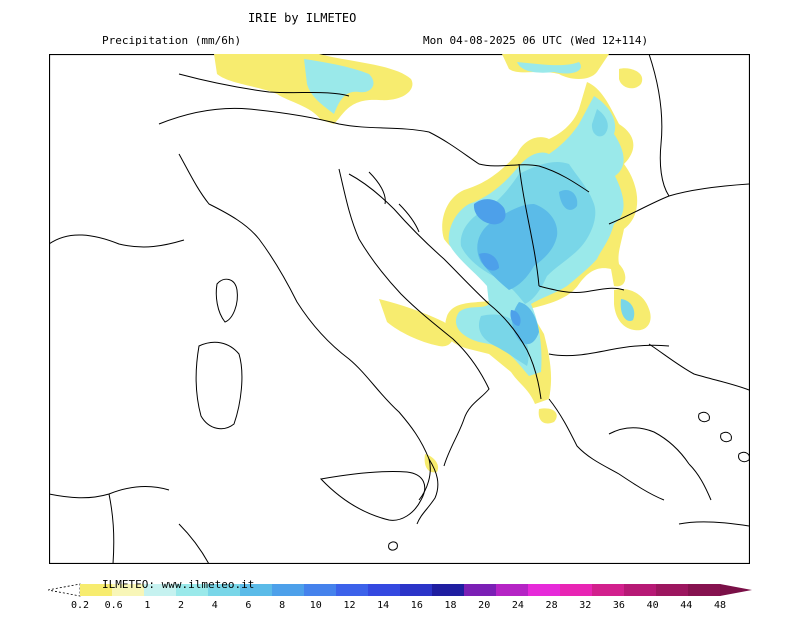  What do you see at coordinates (80, 605) in the screenshot?
I see `colorbar-tick-label: 0.2` at bounding box center [80, 605].